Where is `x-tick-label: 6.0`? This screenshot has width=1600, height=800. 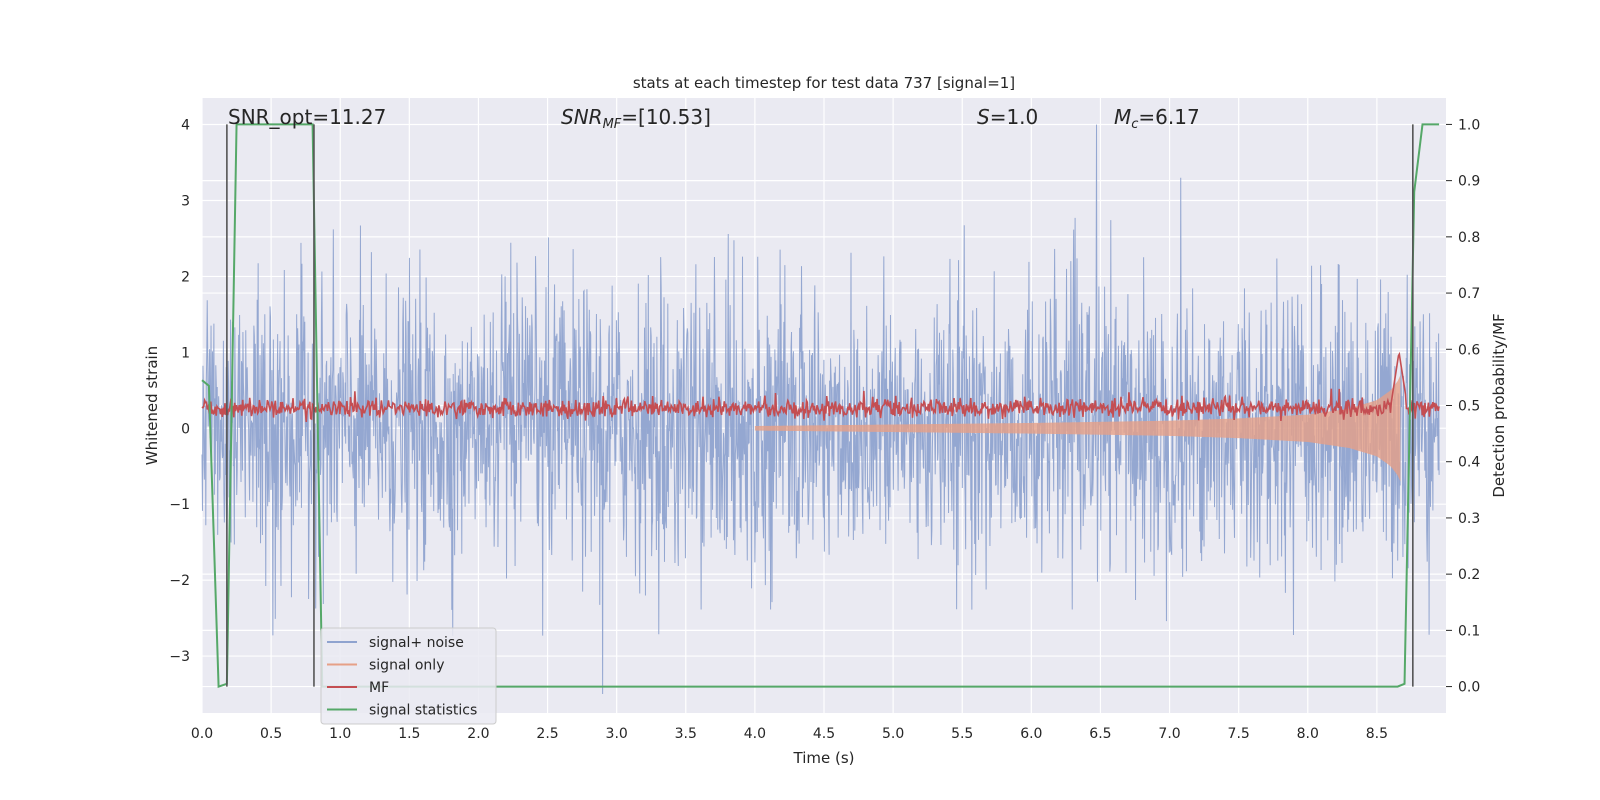
x-tick-label: 6.0 is located at coordinates (1031, 734).